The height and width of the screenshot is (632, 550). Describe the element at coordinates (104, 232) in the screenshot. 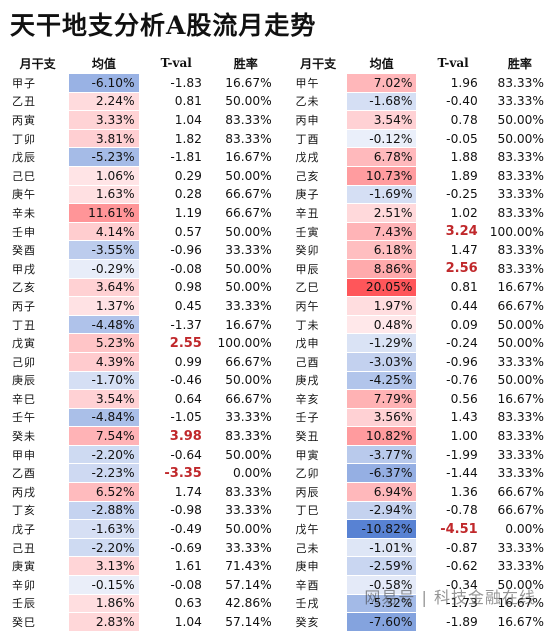

I see `mean-cell: 4.14%` at that location.